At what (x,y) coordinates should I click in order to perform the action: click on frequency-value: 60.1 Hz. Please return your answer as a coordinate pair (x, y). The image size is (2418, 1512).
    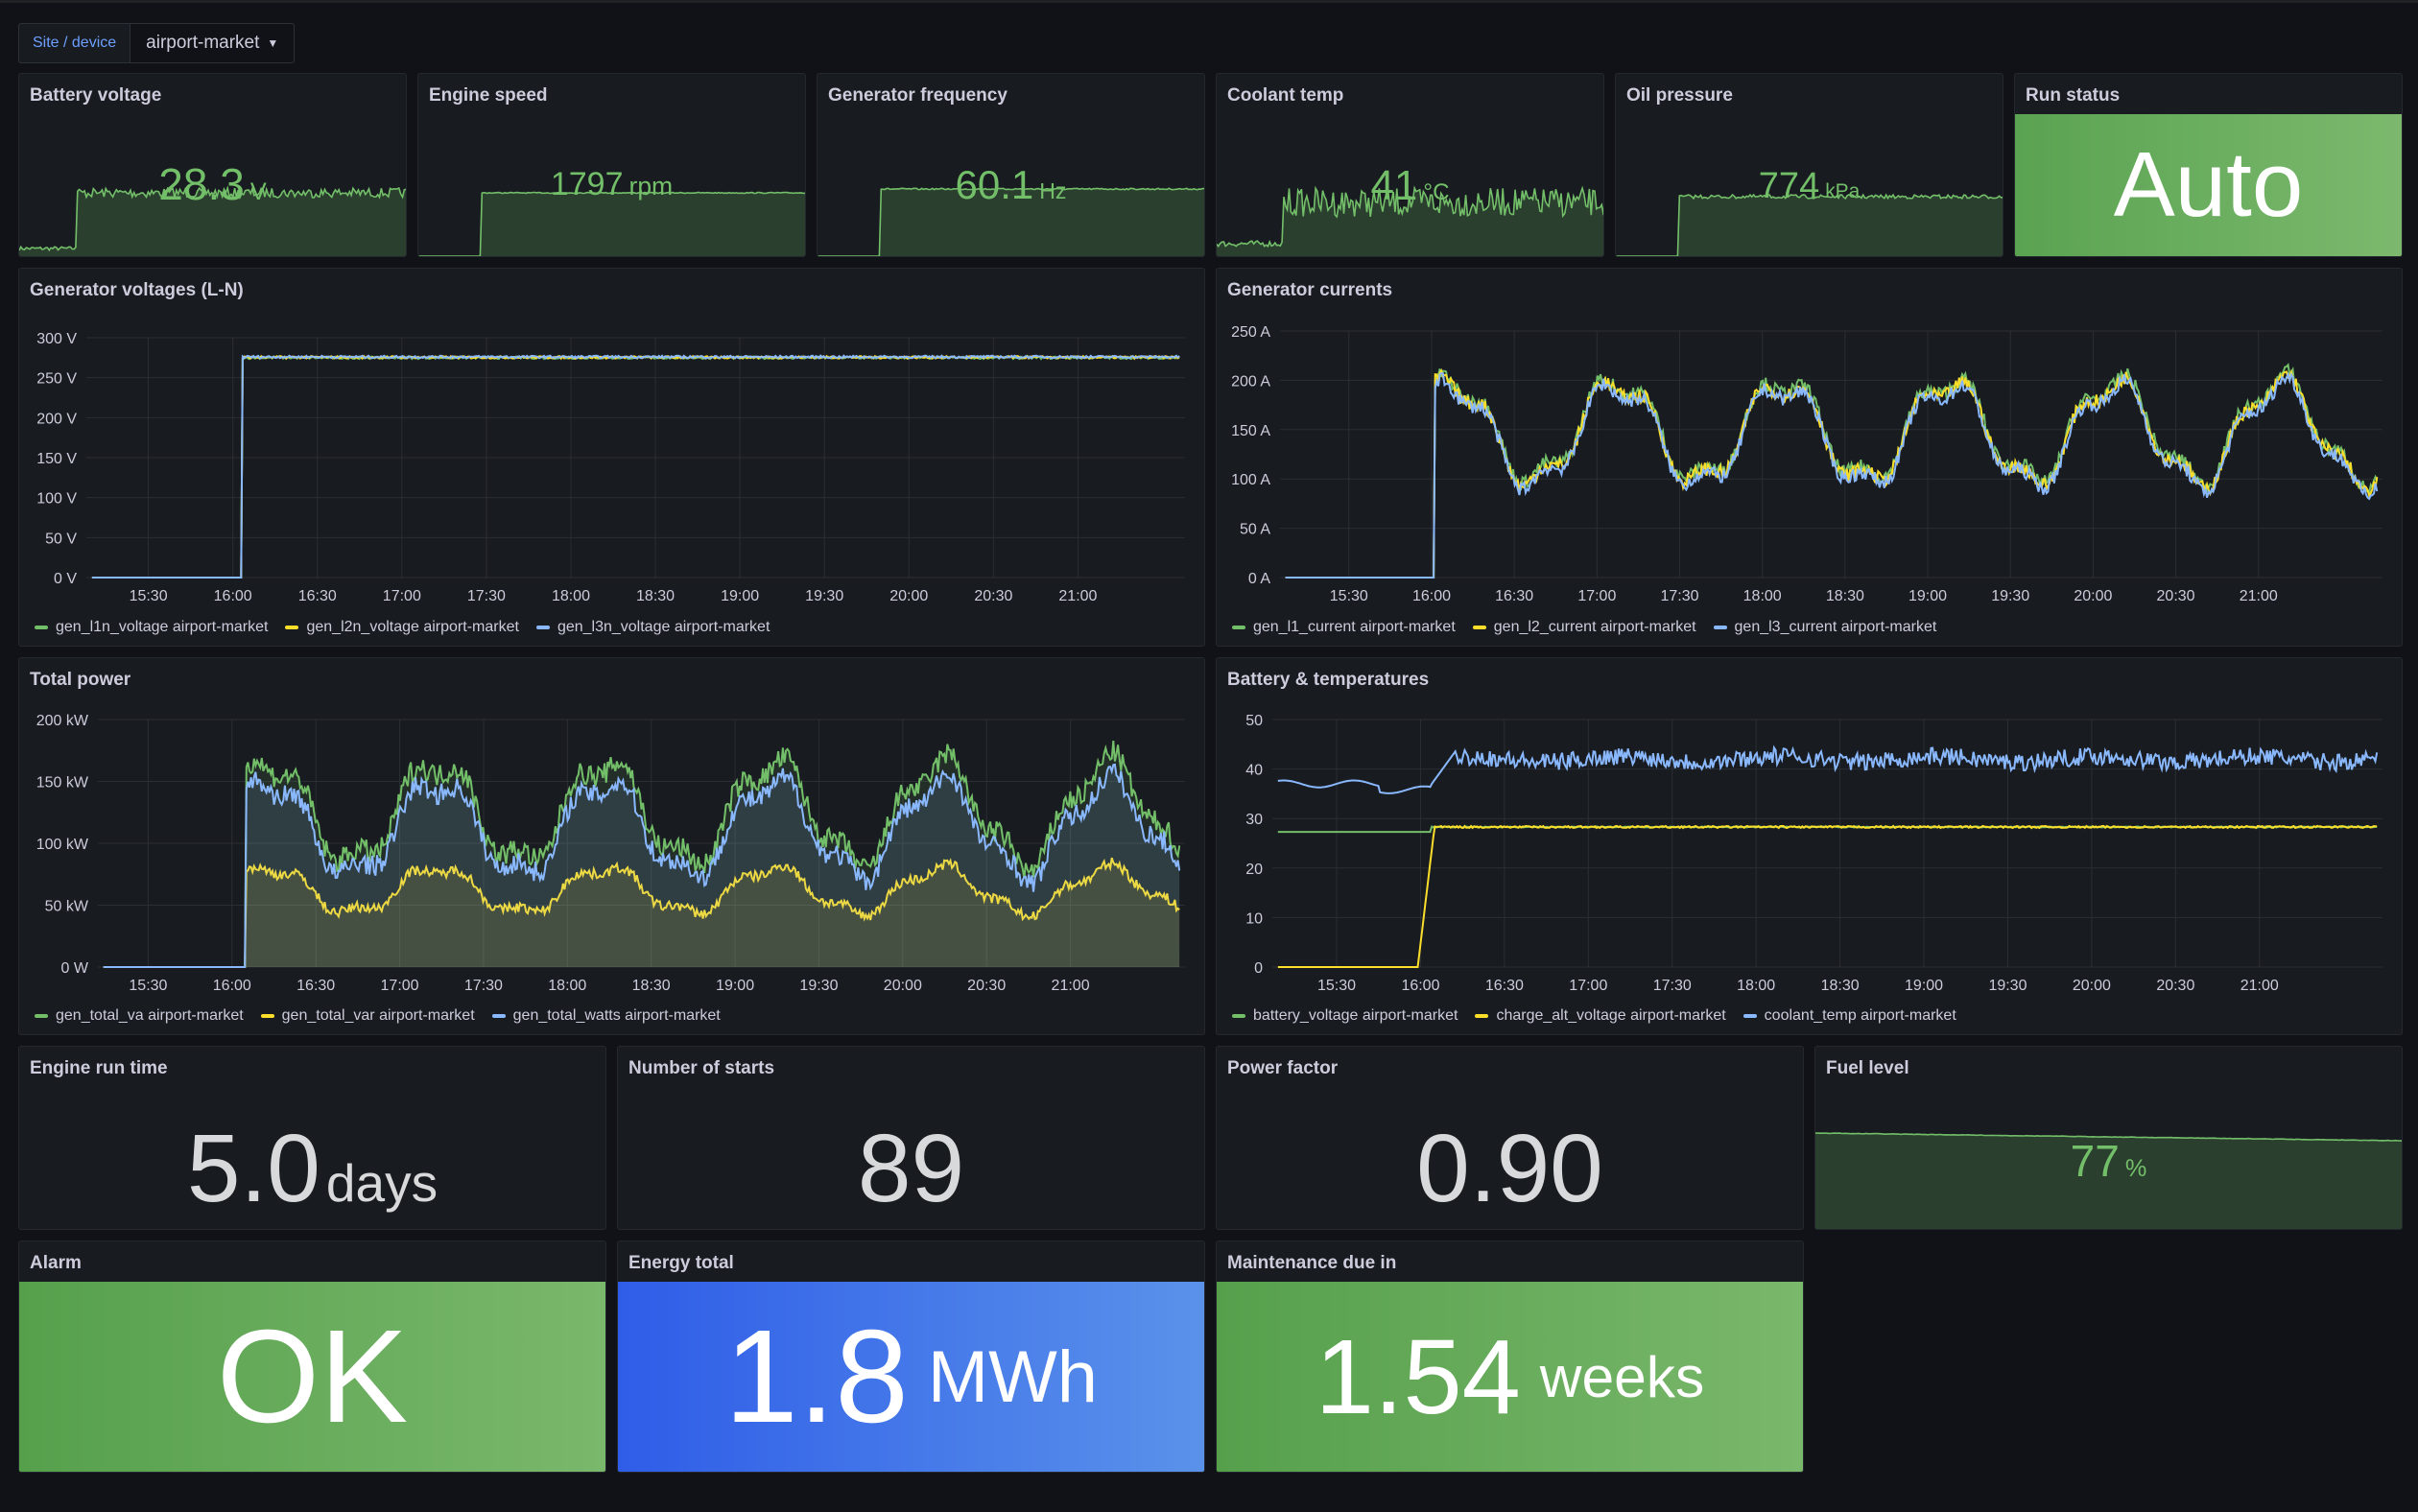
    Looking at the image, I should click on (1011, 184).